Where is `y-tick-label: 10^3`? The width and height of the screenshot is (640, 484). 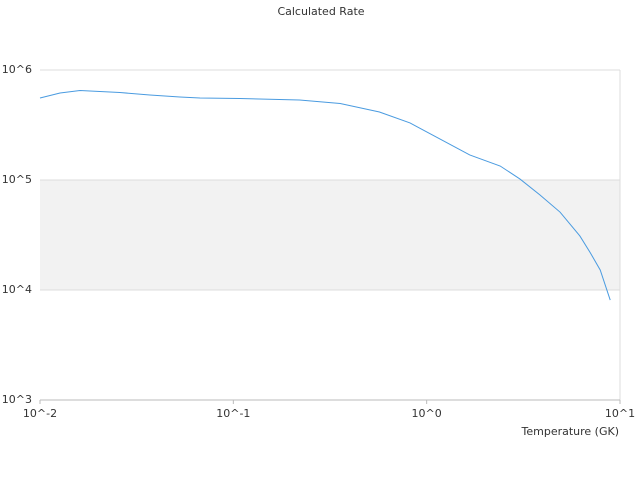
y-tick-label: 10^3 is located at coordinates (17, 399).